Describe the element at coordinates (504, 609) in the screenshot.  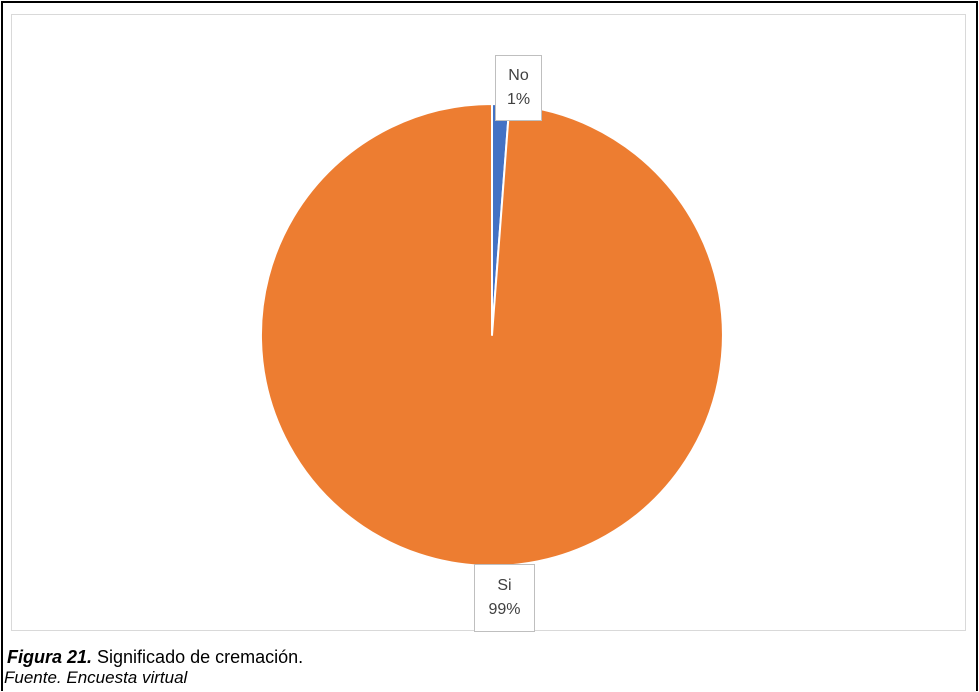
I see `data-label-si-percent: 99%` at that location.